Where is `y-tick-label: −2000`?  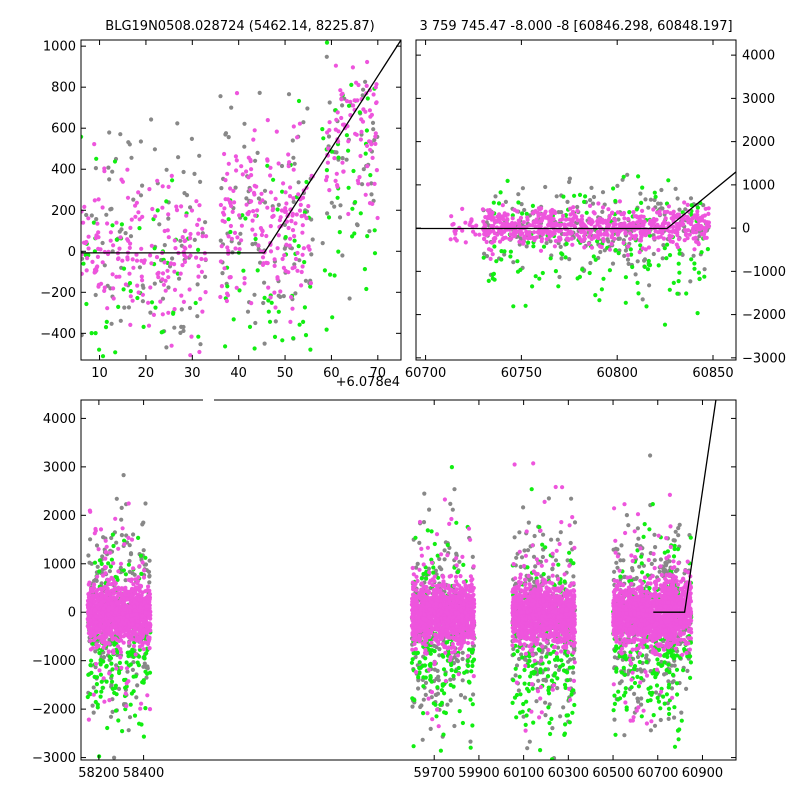 y-tick-label: −2000 is located at coordinates (764, 315).